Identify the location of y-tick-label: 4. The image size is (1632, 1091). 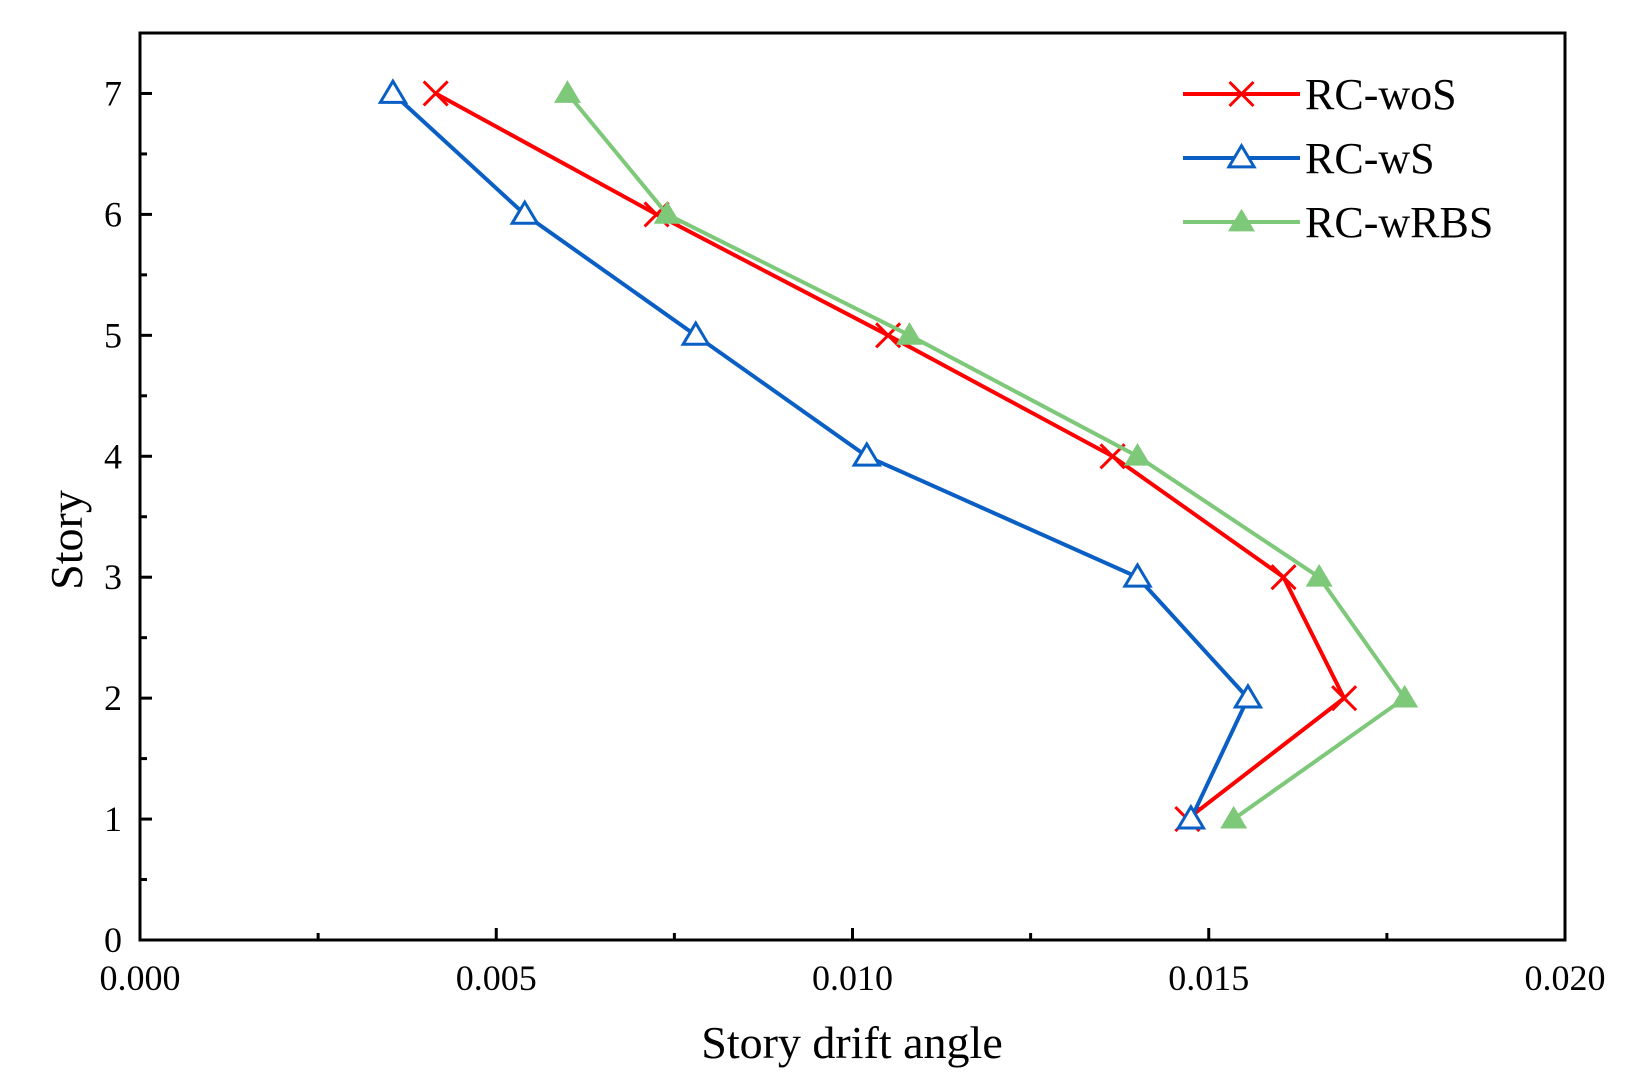
(113, 456).